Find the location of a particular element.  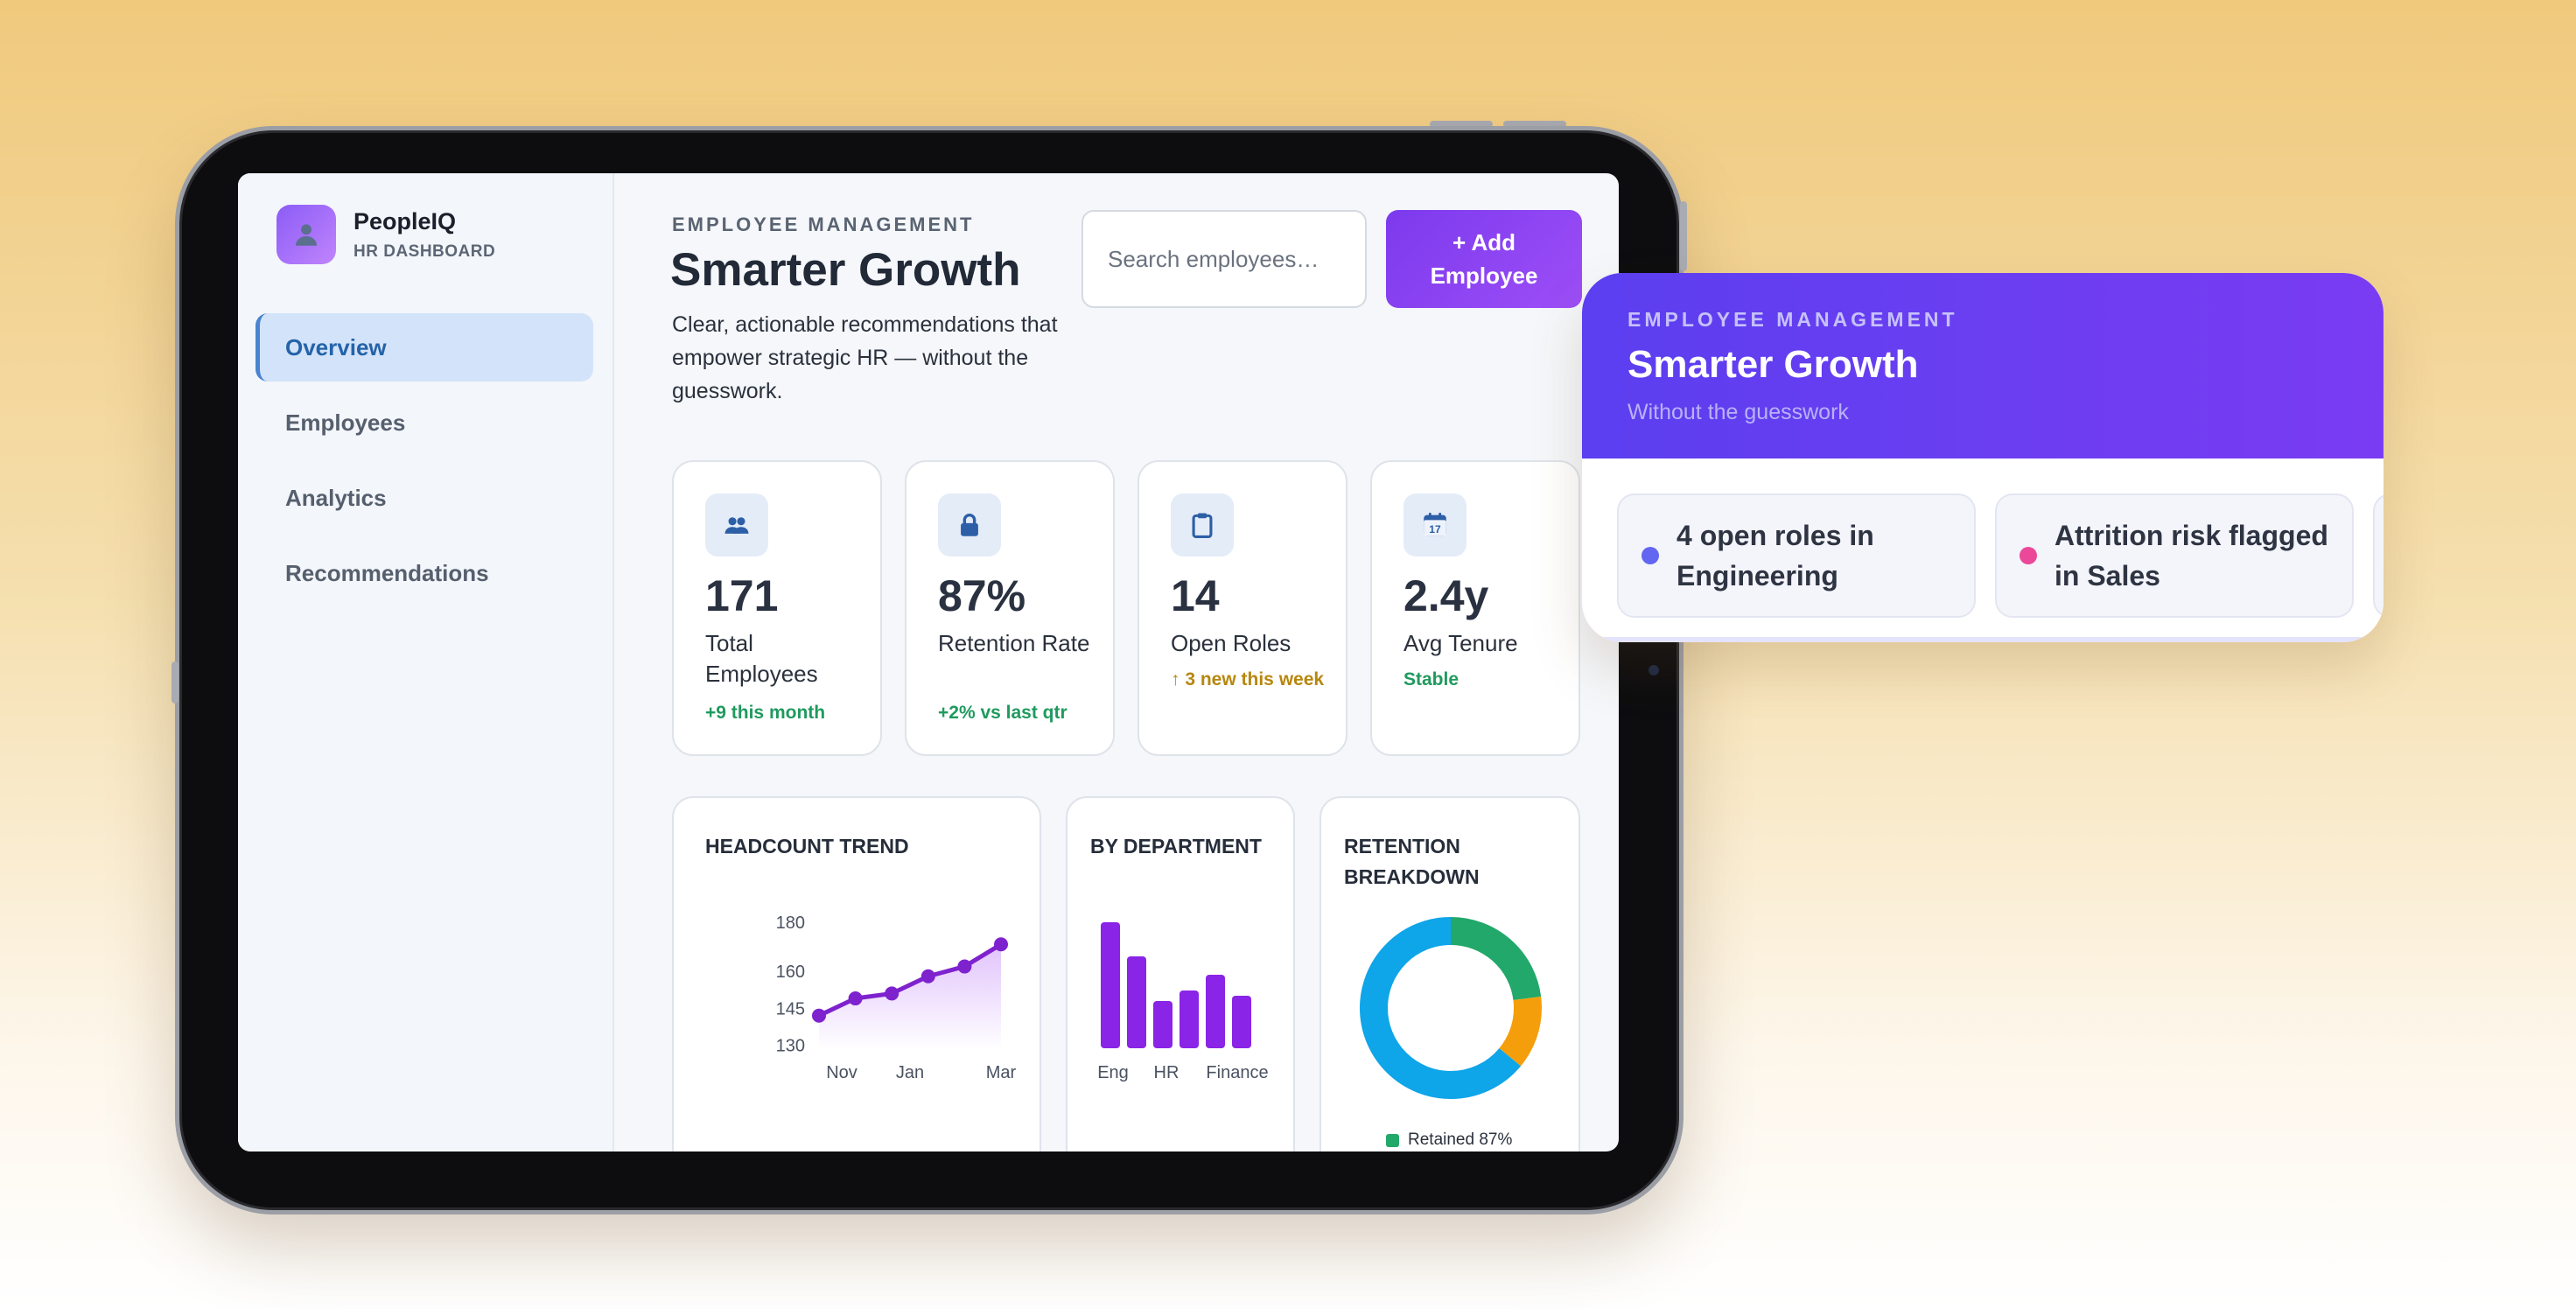

y-tick-label: 130 is located at coordinates (790, 1045).